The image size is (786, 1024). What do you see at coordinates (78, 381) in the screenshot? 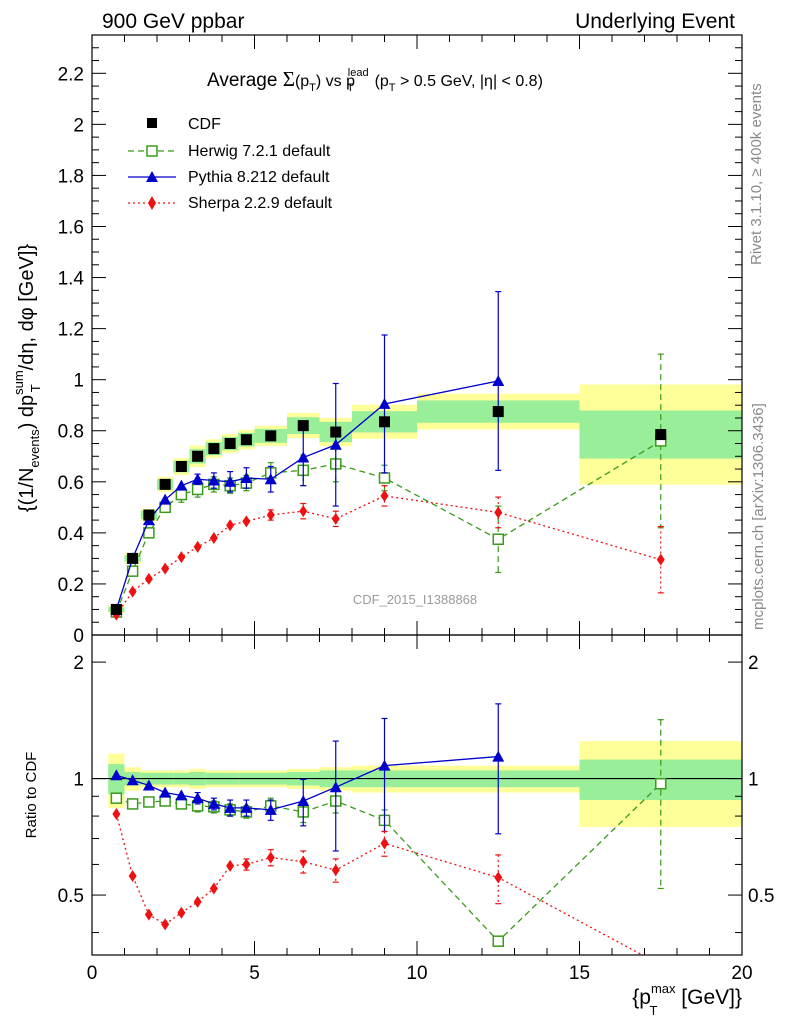
I see `y-tick-label-main-5: 1` at bounding box center [78, 381].